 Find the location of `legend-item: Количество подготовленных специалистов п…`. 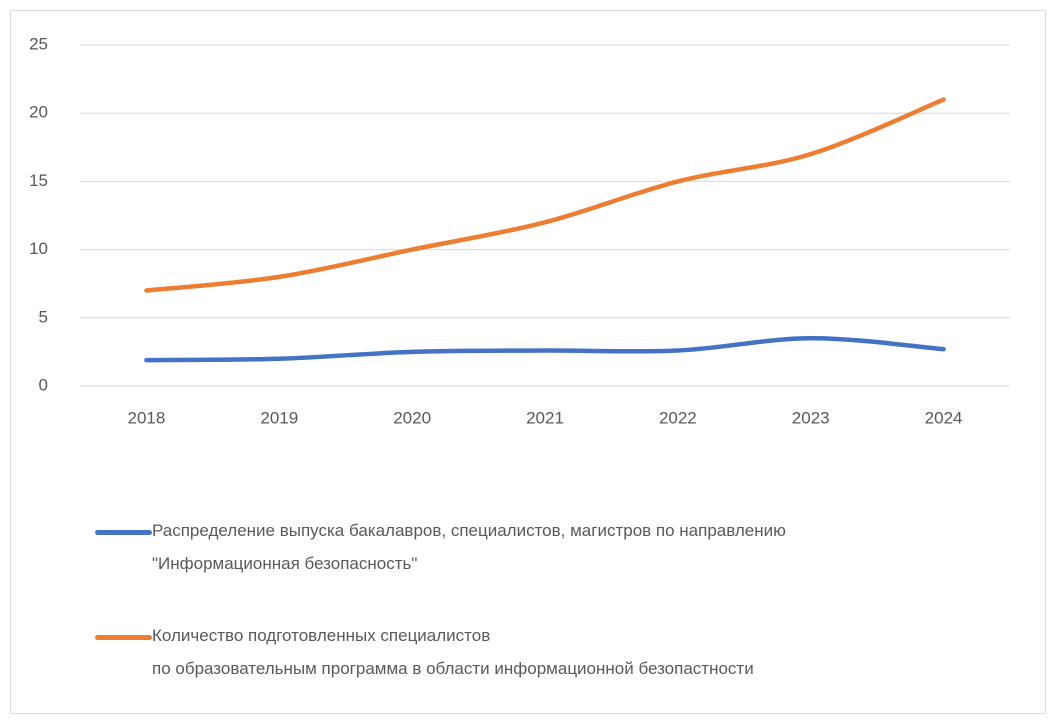

legend-item: Количество подготовленных специалистов п… is located at coordinates (424, 655).